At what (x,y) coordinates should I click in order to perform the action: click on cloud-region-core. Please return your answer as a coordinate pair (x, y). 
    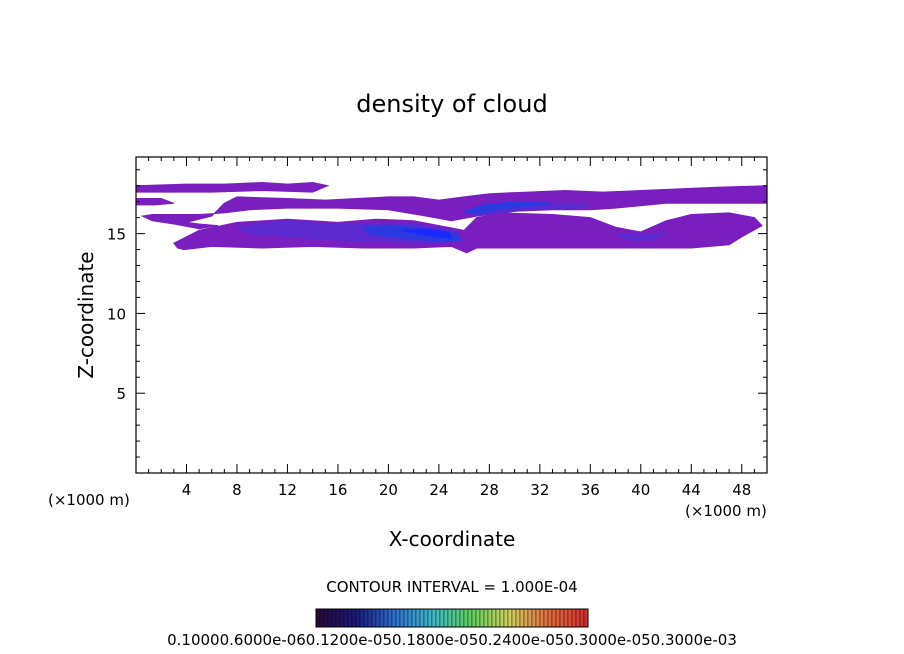
    Looking at the image, I should click on (426, 234).